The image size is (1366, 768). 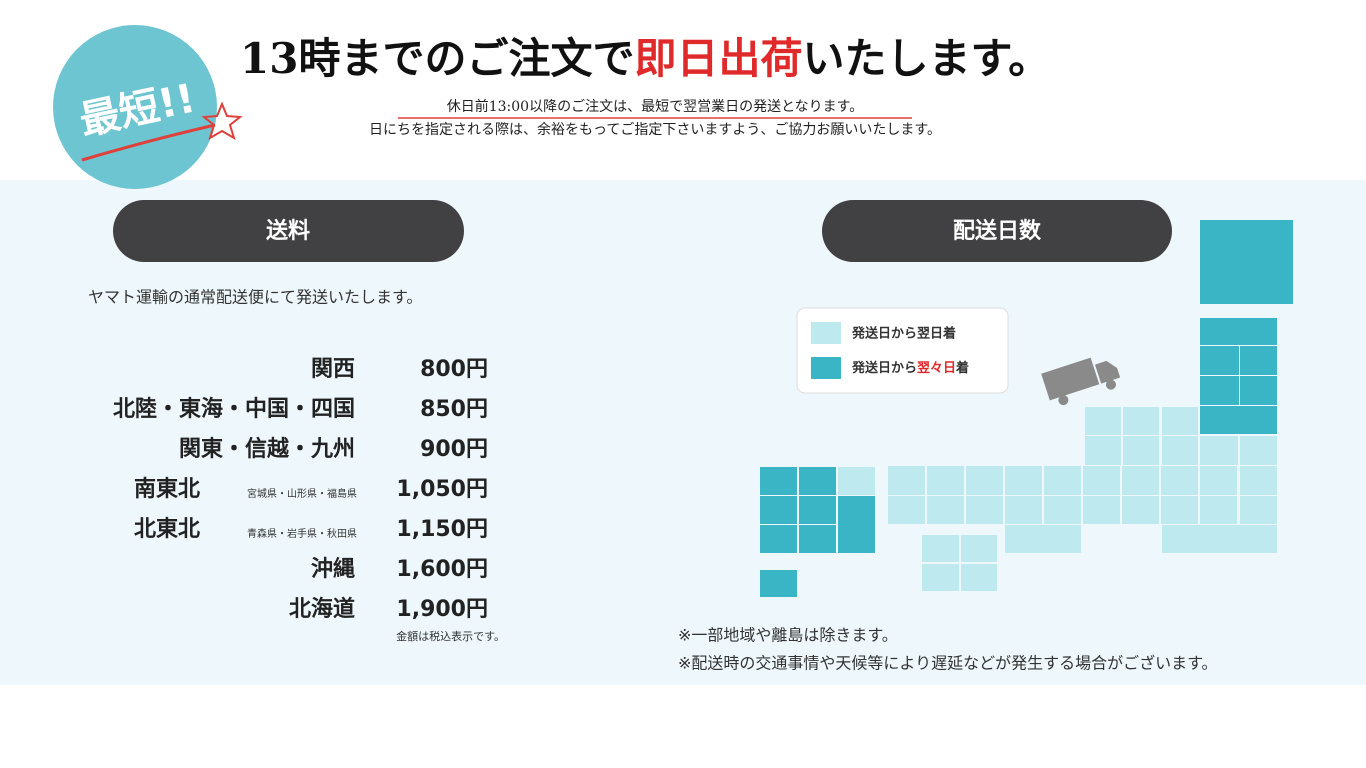 I want to click on headline-highlight: 即日出荷, so click(x=718, y=58).